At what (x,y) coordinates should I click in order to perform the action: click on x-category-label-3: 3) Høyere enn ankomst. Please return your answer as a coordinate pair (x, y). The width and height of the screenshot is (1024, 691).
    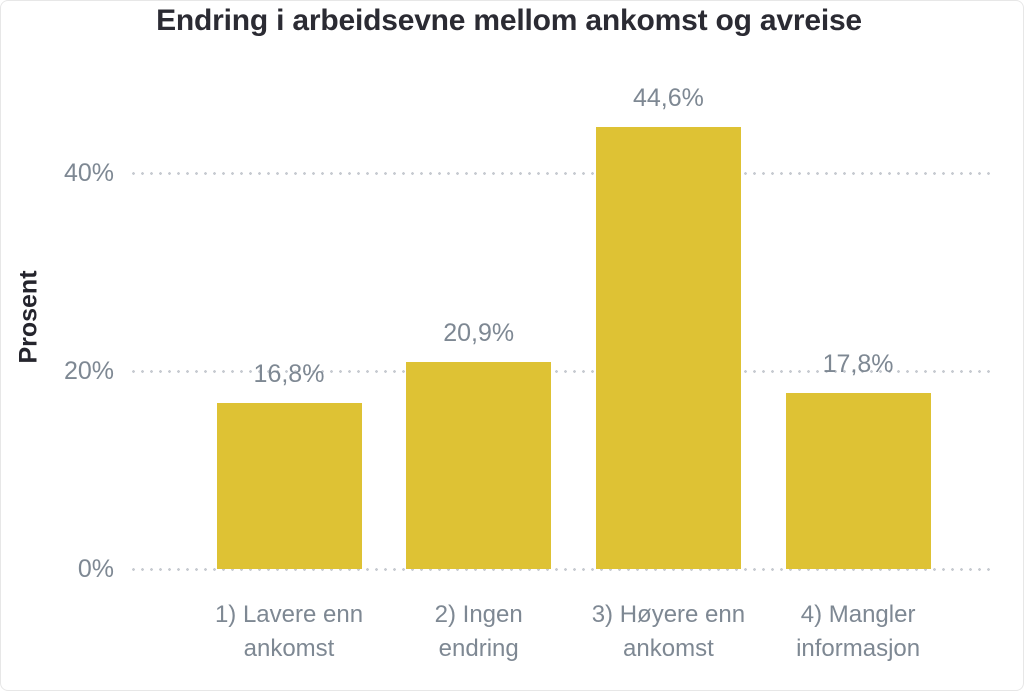
    Looking at the image, I should click on (668, 631).